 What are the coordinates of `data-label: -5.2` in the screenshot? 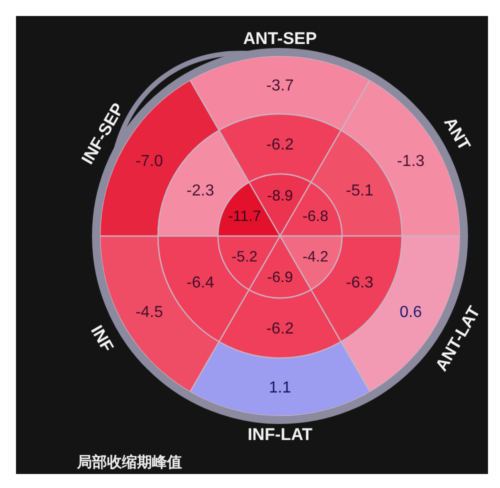 It's located at (245, 257).